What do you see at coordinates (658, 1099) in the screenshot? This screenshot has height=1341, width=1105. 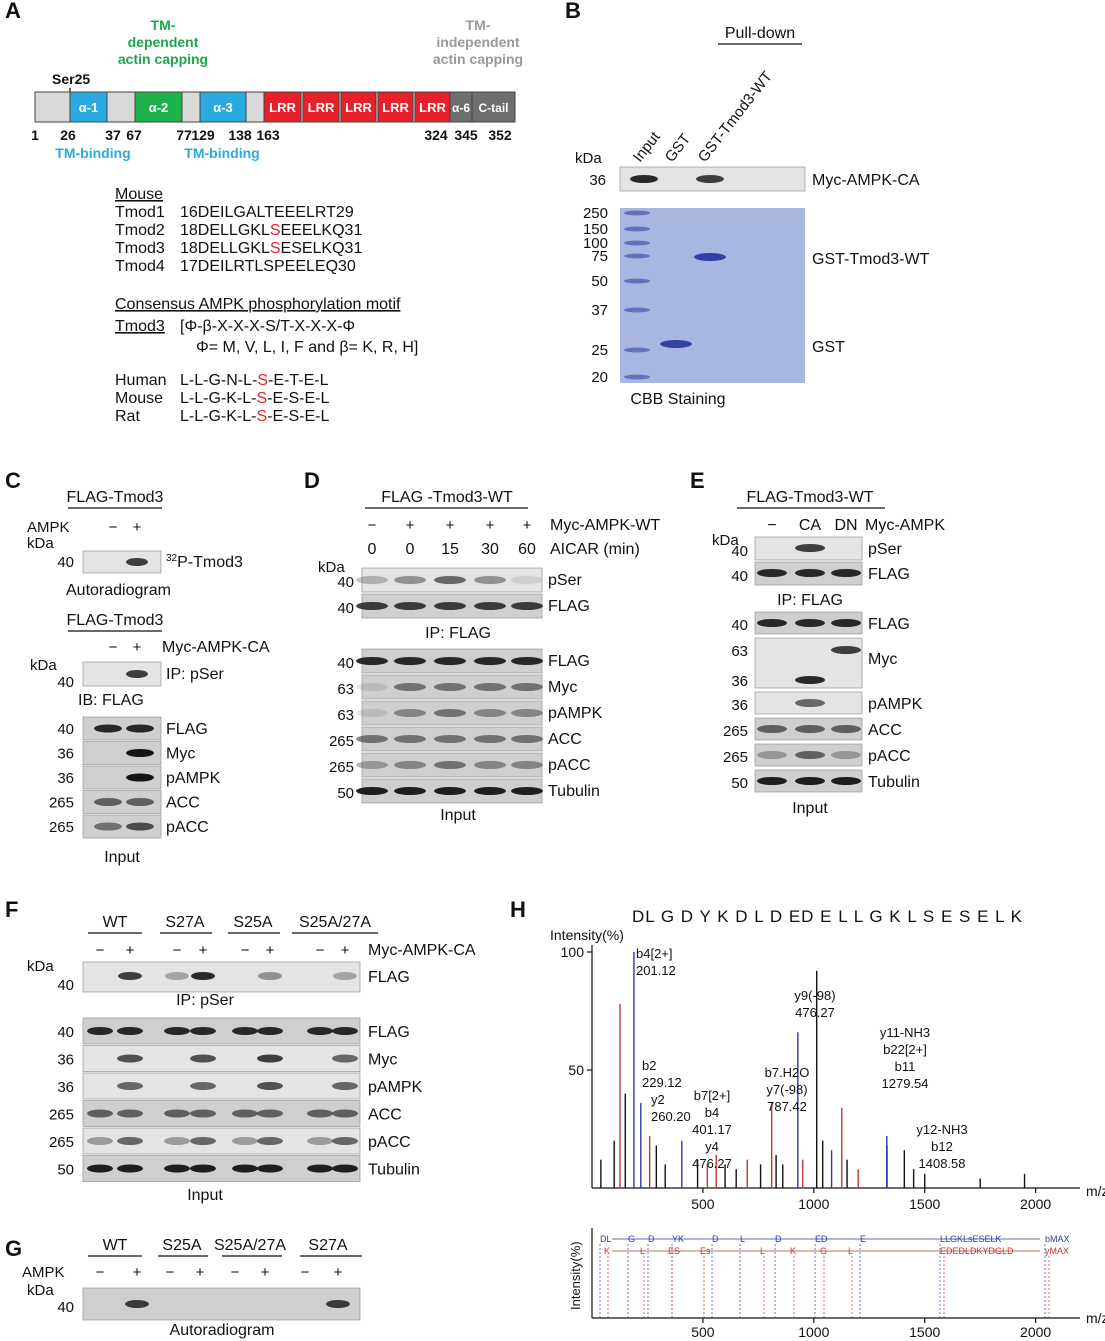 I see `peak-annotation: y2` at bounding box center [658, 1099].